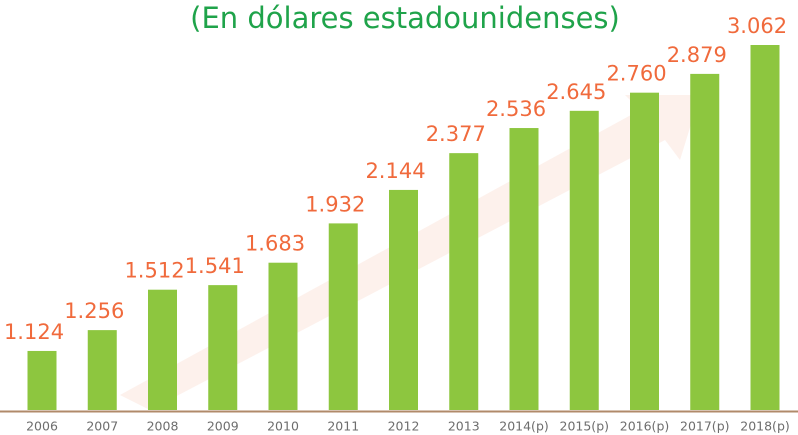 Image resolution: width=798 pixels, height=435 pixels. I want to click on x-tick-label: 2007, so click(102, 426).